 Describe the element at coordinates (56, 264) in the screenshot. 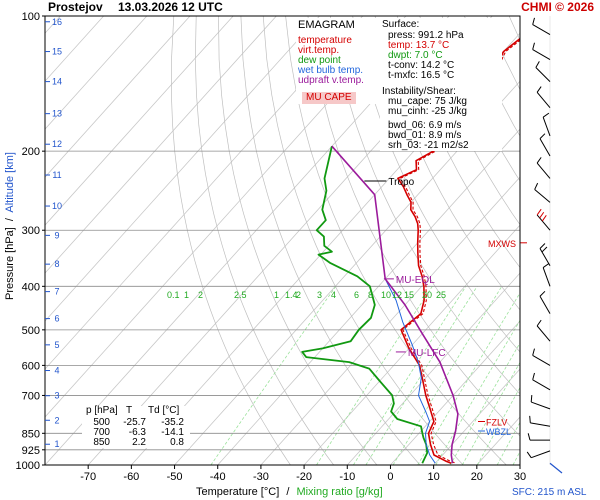

I see `km-tick-label: 8` at that location.